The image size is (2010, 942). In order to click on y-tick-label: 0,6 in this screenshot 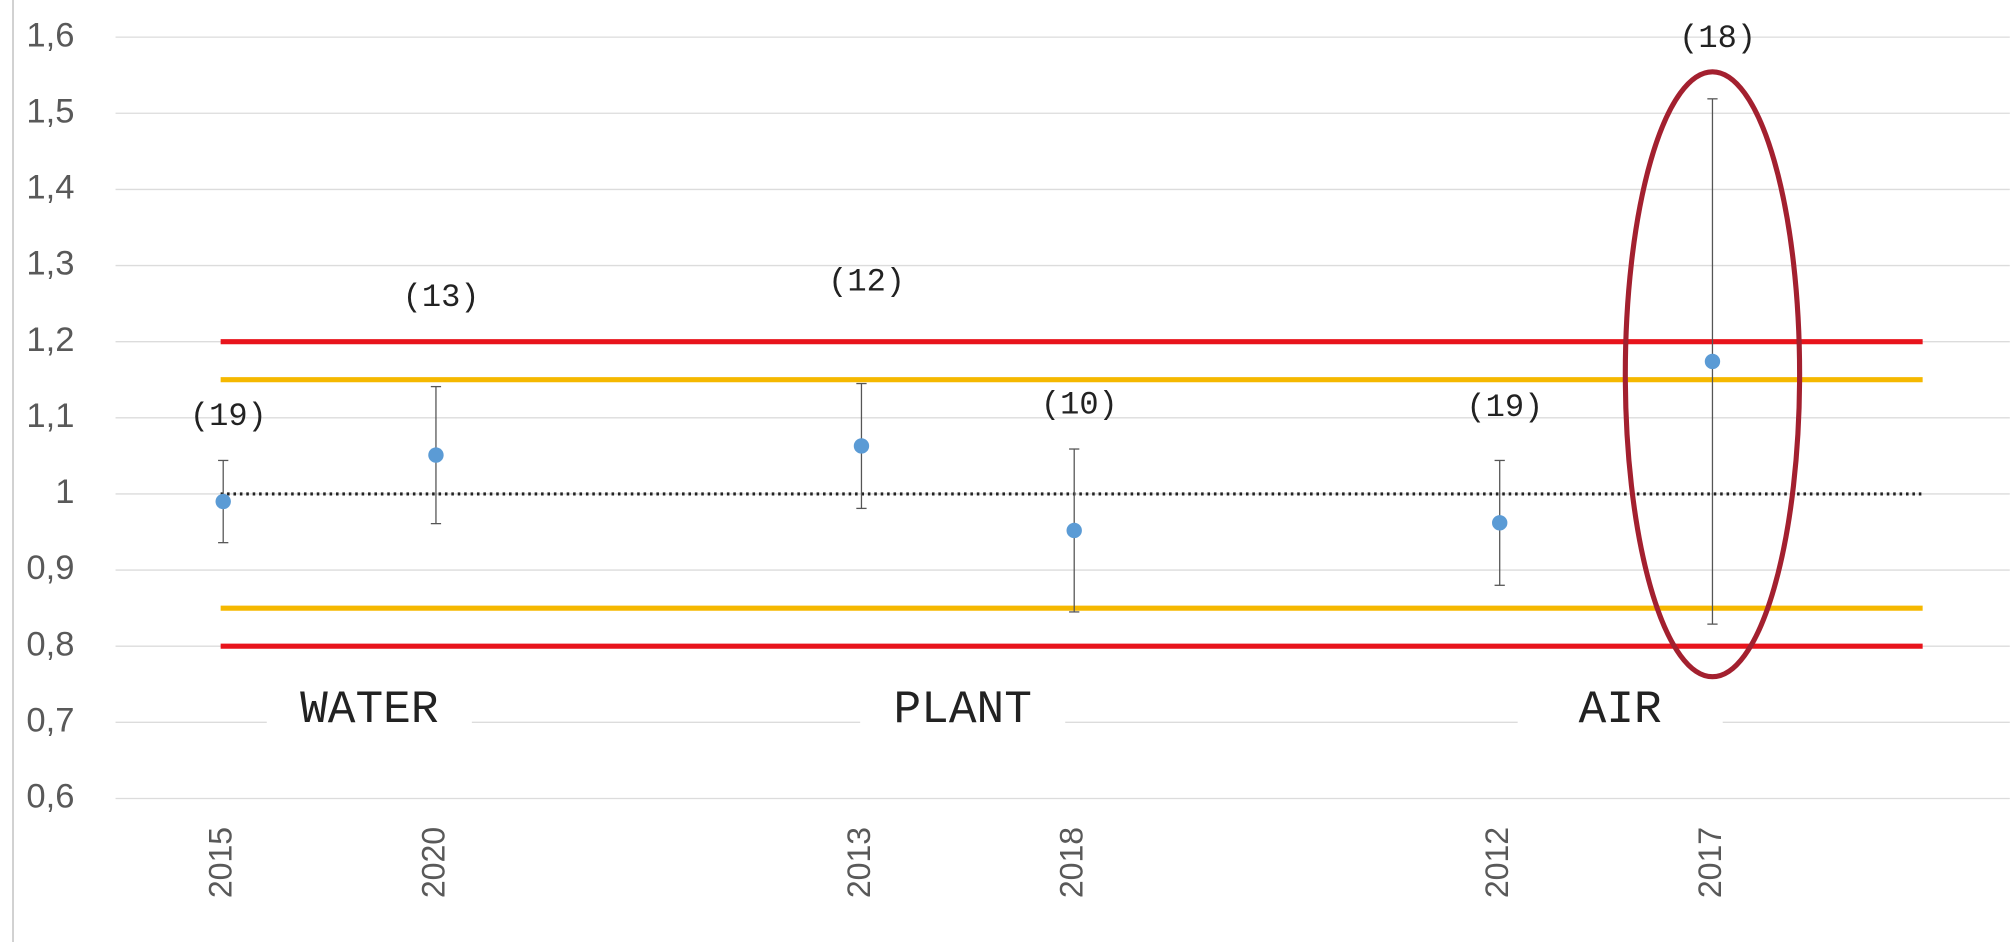, I will do `click(50, 797)`.